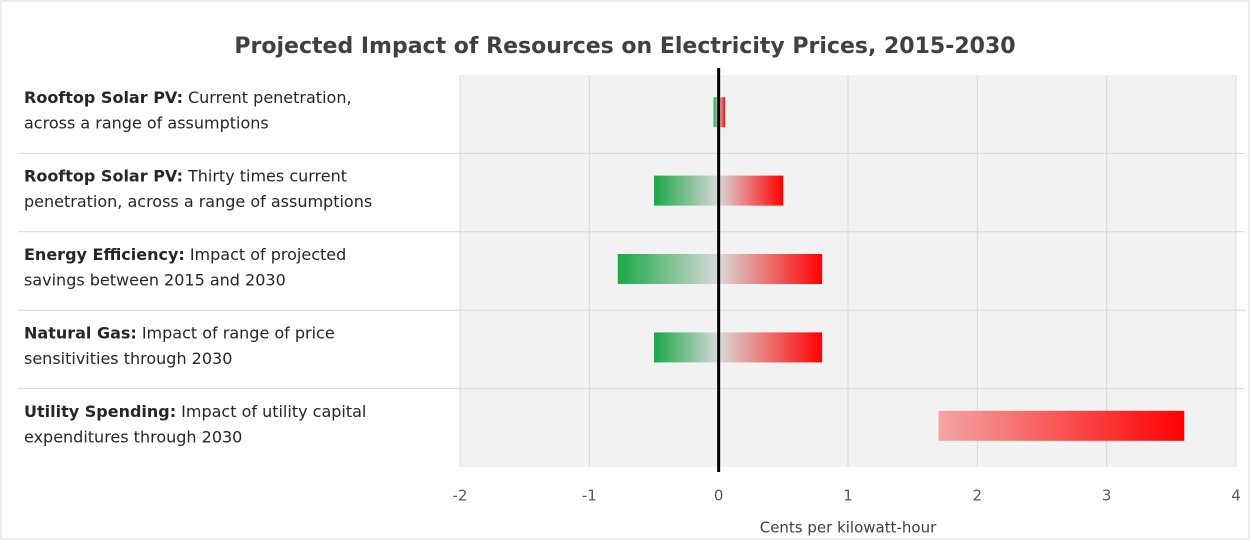  Describe the element at coordinates (848, 528) in the screenshot. I see `x-axis-label: Cents per kilowatt-hour` at that location.